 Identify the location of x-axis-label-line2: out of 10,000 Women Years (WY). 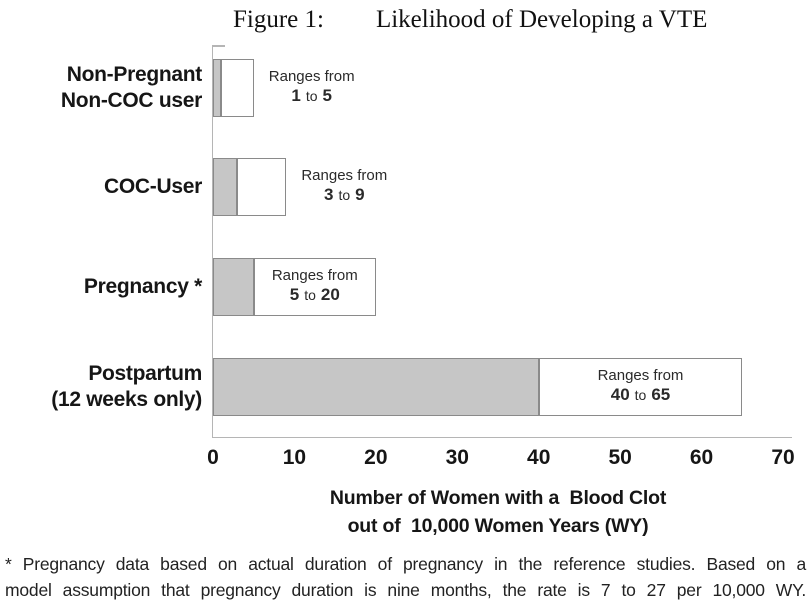
(498, 526).